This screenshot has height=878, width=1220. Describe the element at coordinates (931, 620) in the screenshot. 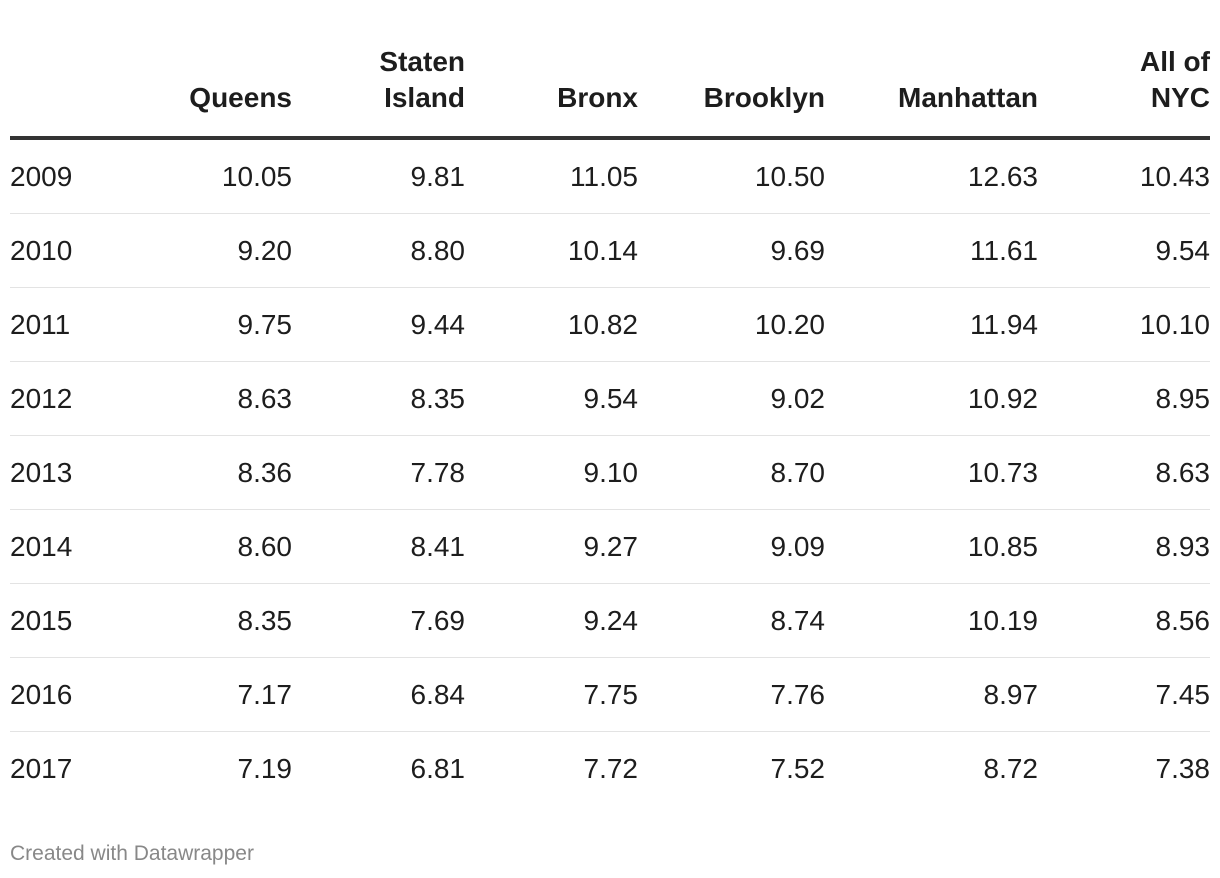

I see `value-cell: 10.19` at that location.